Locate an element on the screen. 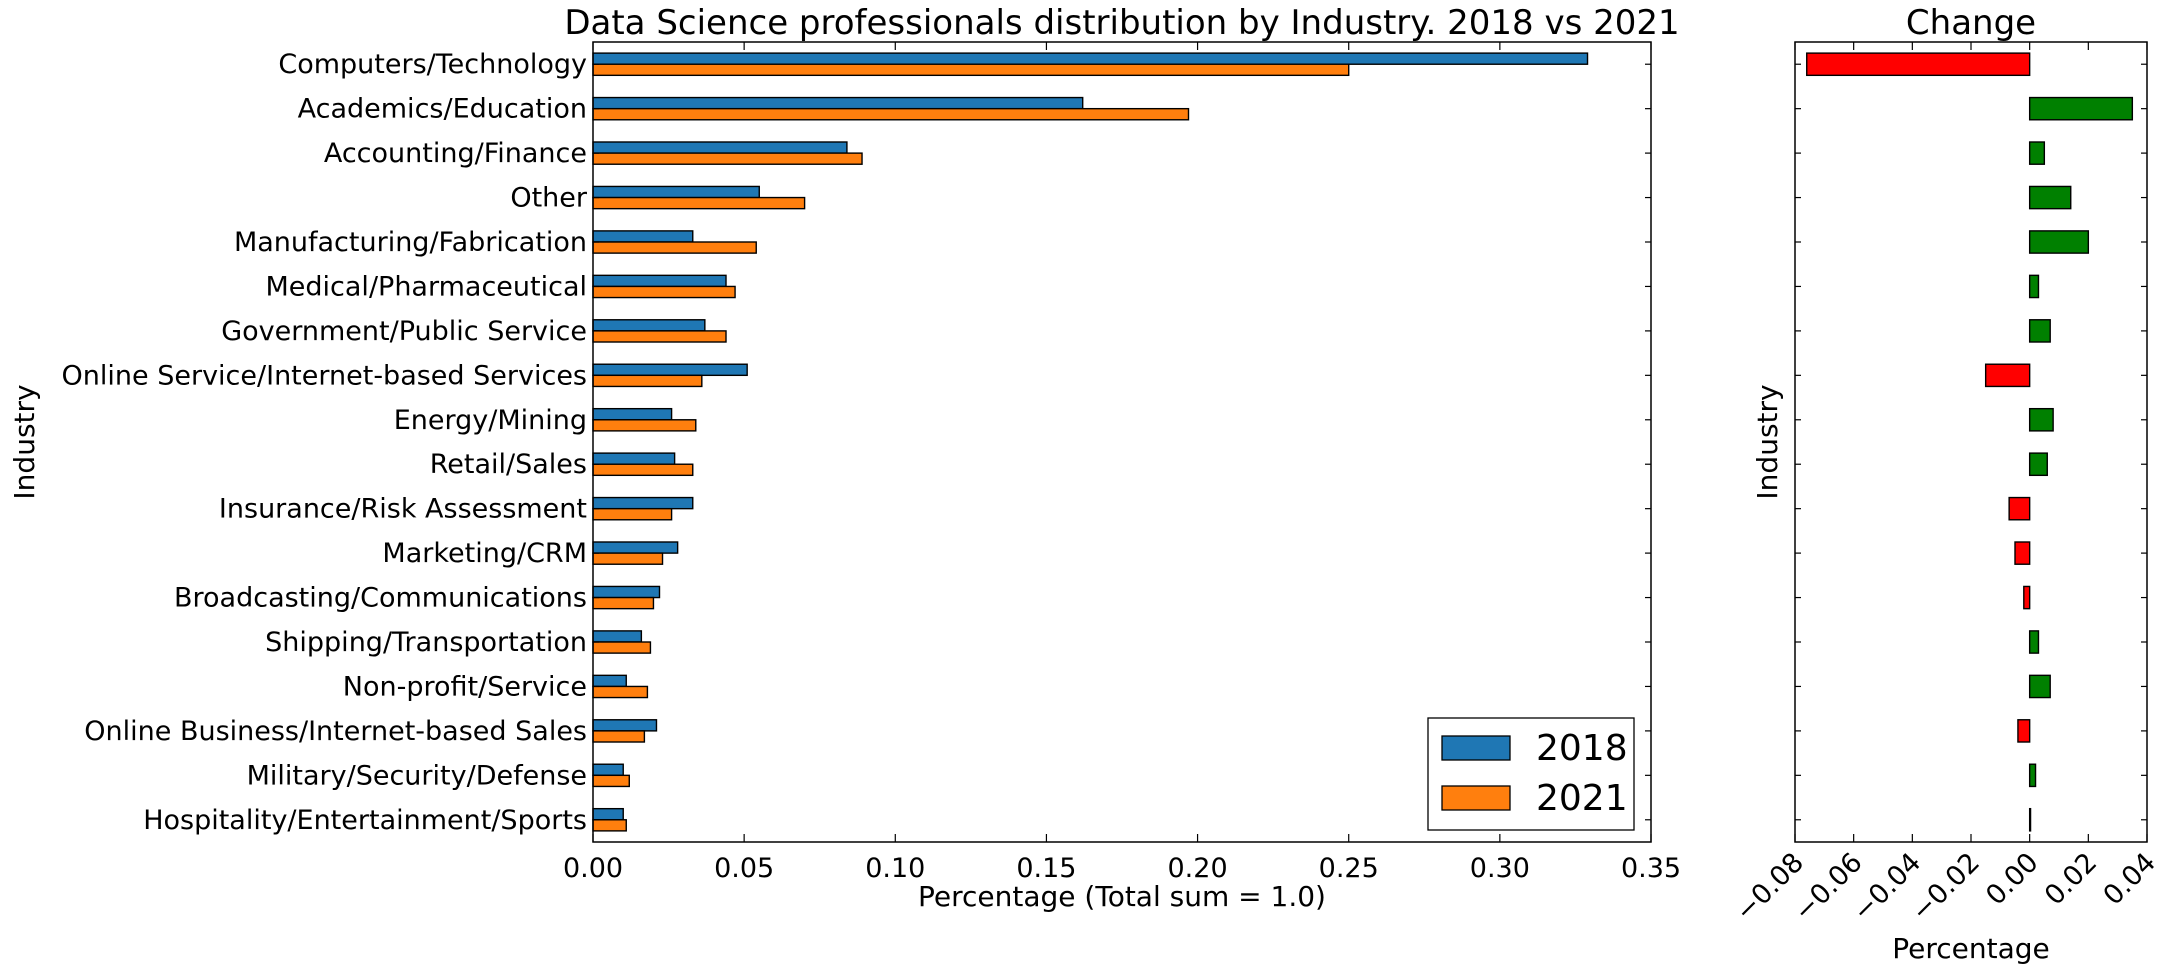 This screenshot has height=973, width=2182. main-xtick-label: 0.20 is located at coordinates (1198, 868).